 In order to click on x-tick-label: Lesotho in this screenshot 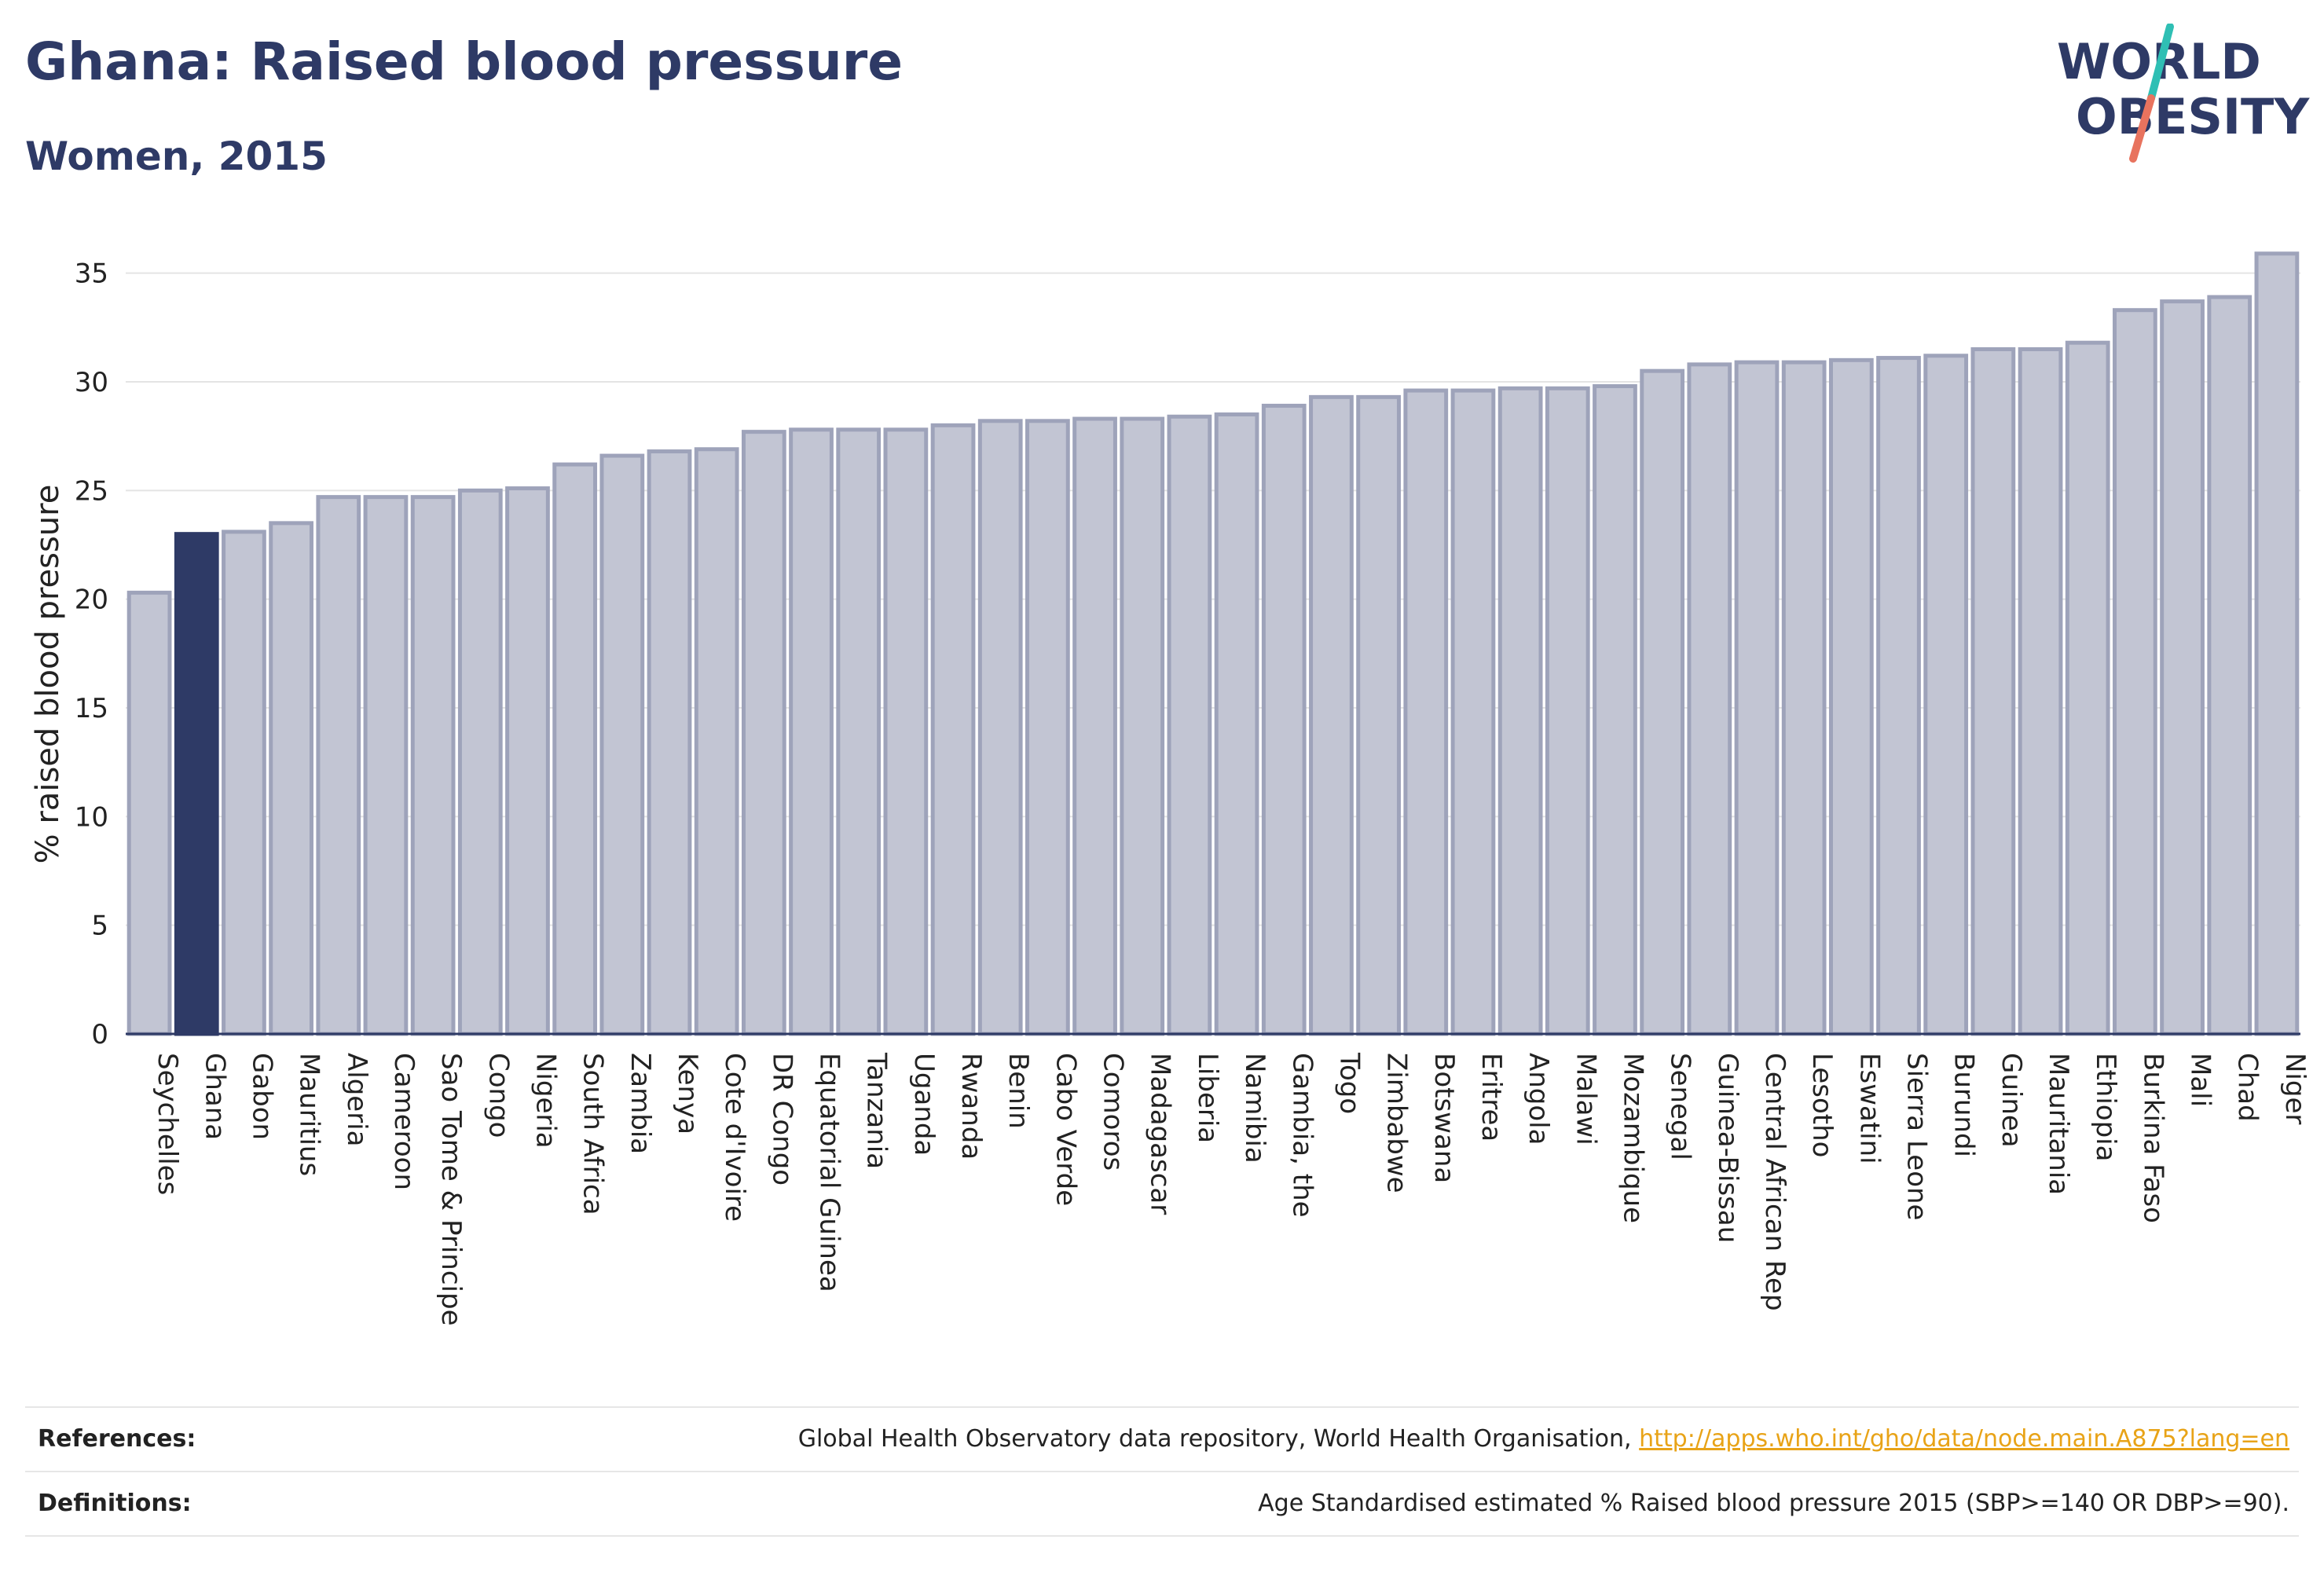, I will do `click(1822, 1105)`.